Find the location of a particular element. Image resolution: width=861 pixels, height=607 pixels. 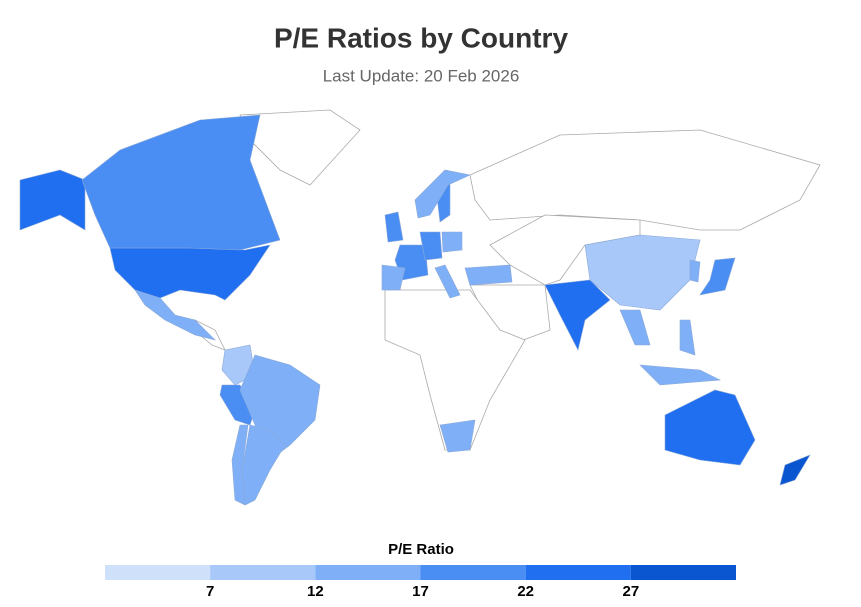

legend: 7 12 17 22 27 is located at coordinates (420, 582).